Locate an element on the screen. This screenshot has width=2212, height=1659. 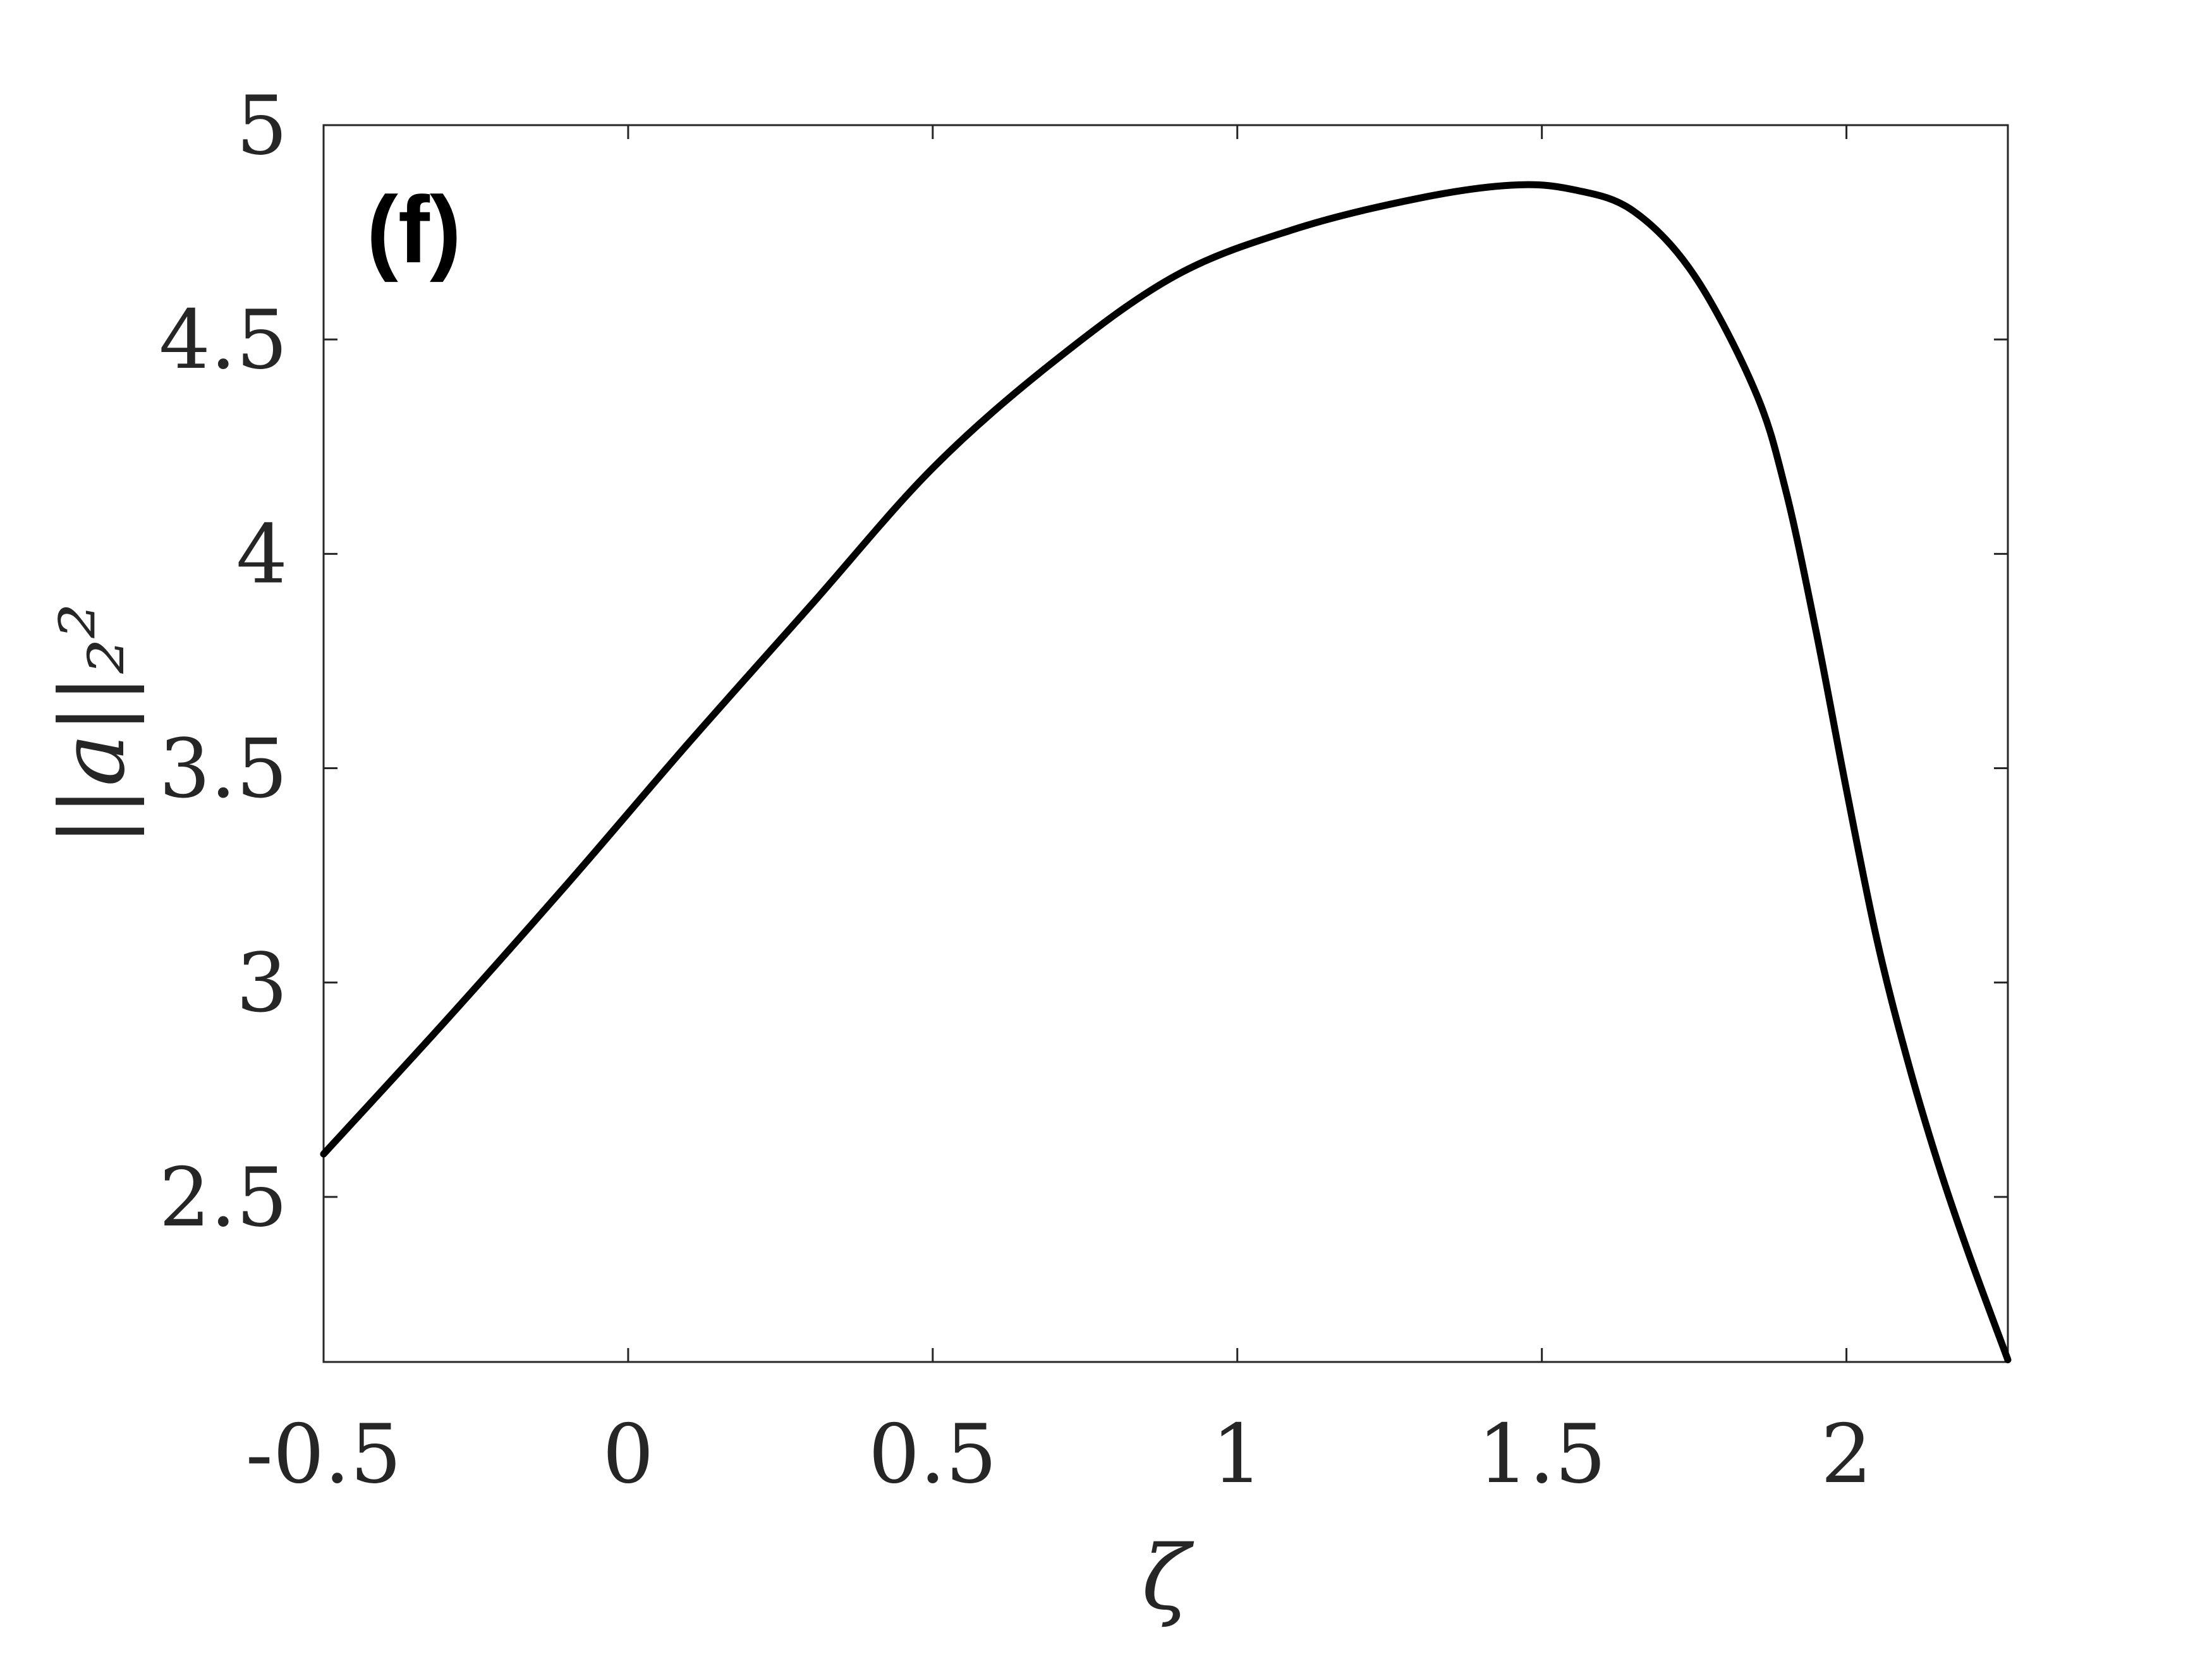
y-tick-label: 5 is located at coordinates (262, 126).